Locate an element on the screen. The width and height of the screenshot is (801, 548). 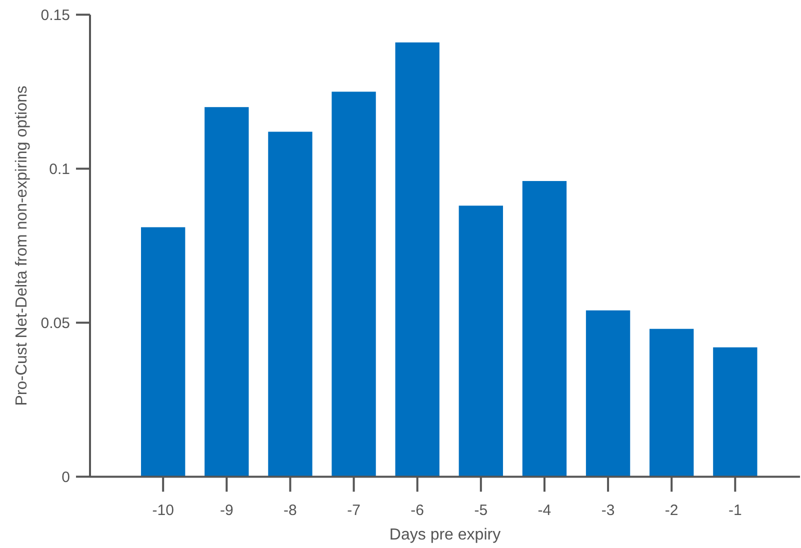
y-tick-label: 0 is located at coordinates (66, 477).